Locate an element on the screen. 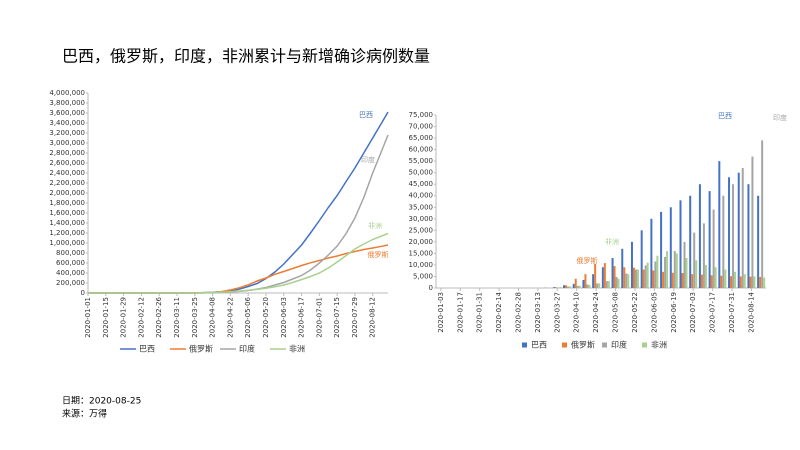 The width and height of the screenshot is (800, 450). x-tick-label: 2020-01-31 is located at coordinates (480, 312).